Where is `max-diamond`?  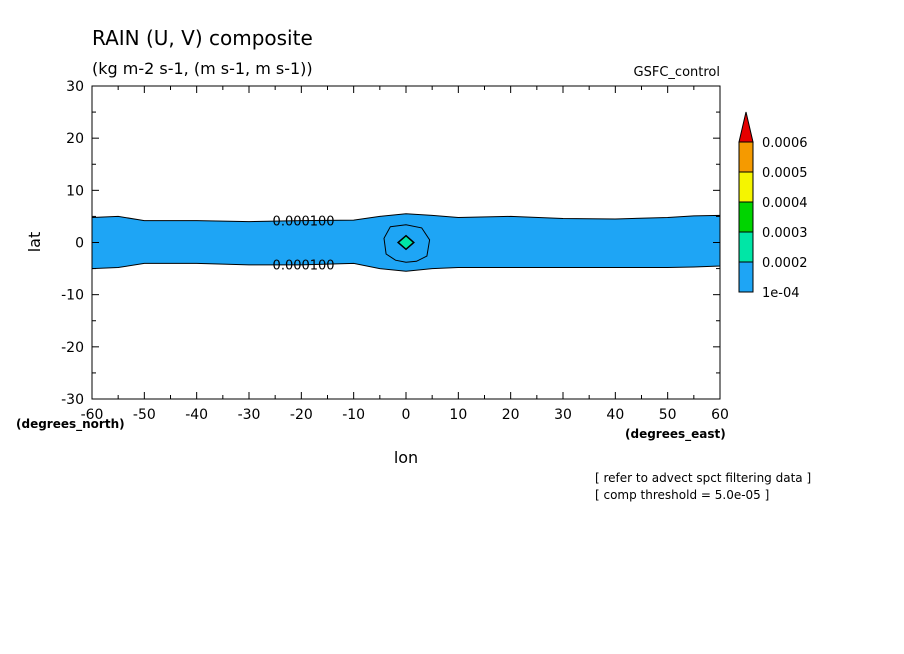 max-diamond is located at coordinates (405, 242).